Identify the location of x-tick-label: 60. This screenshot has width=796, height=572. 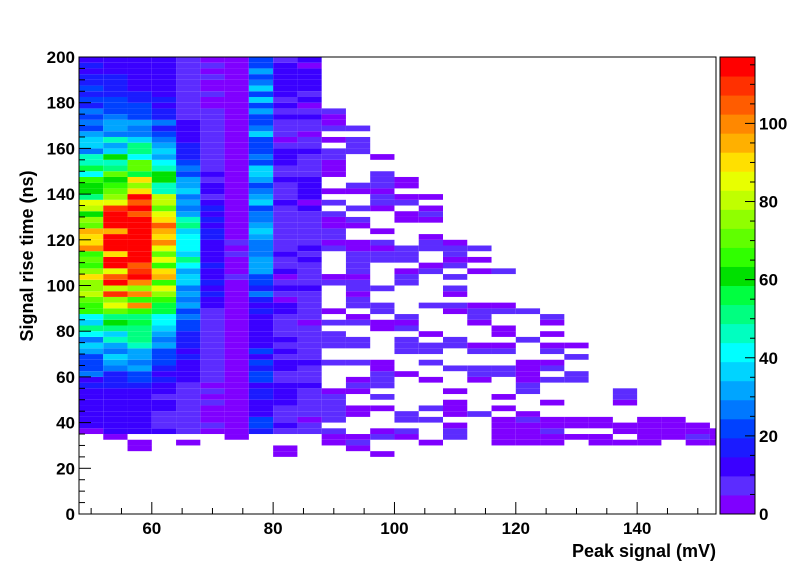
(151, 528).